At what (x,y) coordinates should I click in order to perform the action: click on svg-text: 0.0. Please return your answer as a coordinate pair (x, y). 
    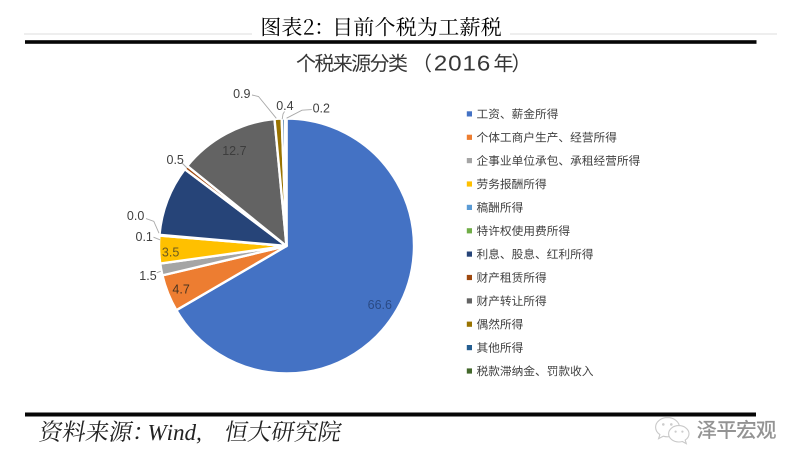
    Looking at the image, I should click on (135, 216).